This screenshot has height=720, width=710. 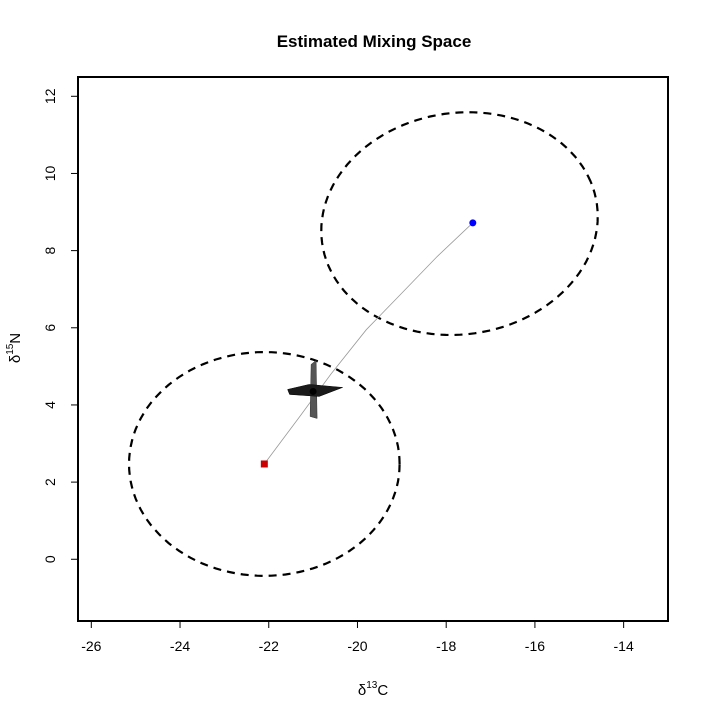 What do you see at coordinates (50, 405) in the screenshot?
I see `y-tick-label: 4` at bounding box center [50, 405].